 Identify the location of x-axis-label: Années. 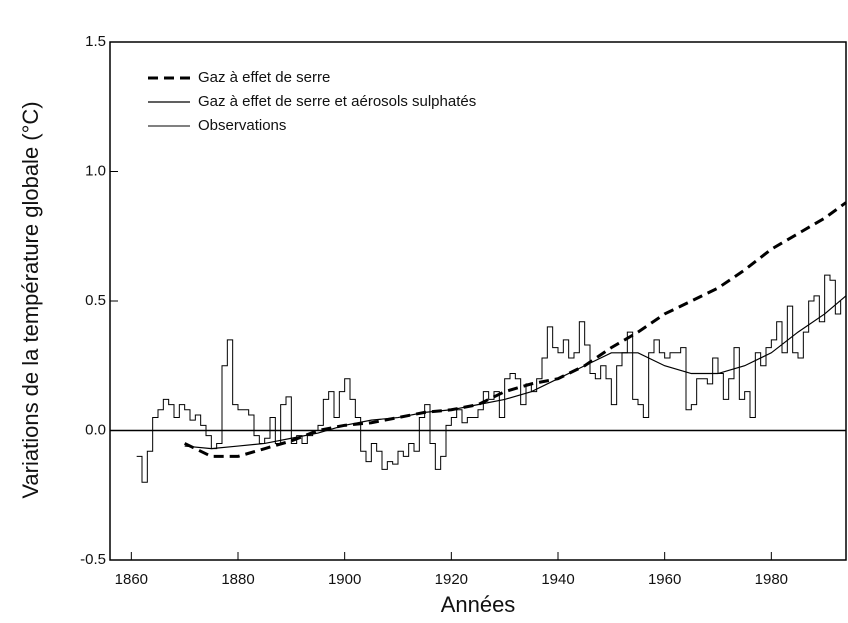
(478, 604).